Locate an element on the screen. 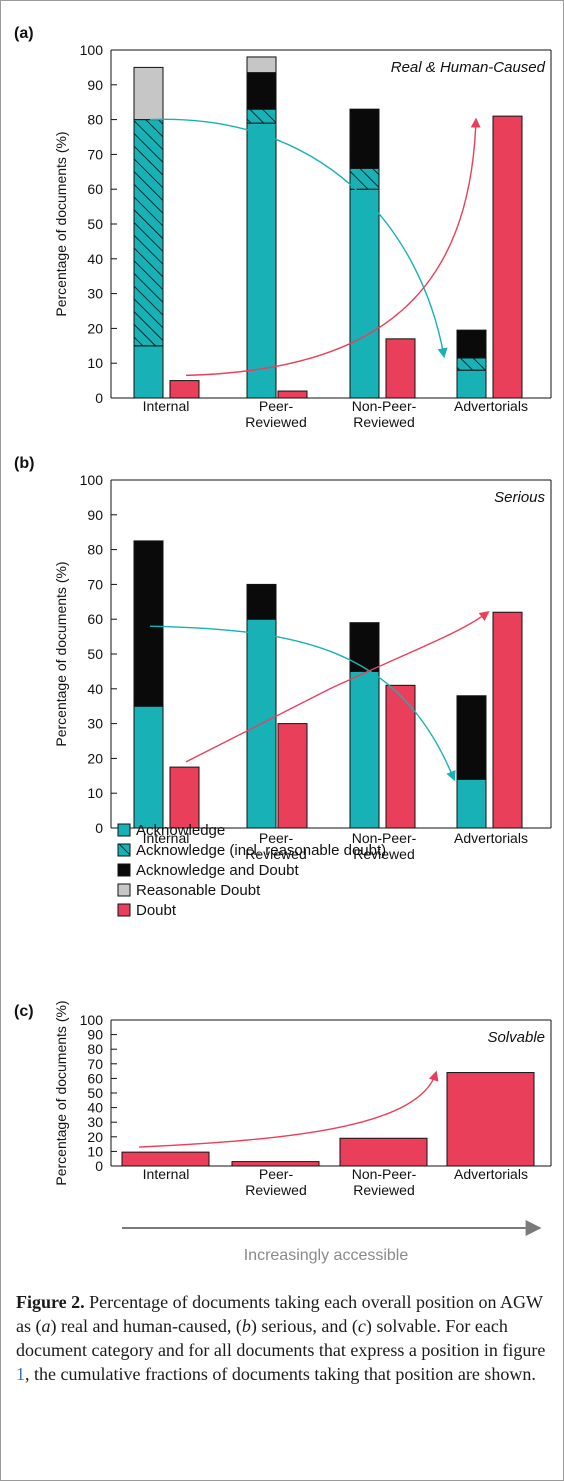  caption-a: a is located at coordinates (46, 1326).